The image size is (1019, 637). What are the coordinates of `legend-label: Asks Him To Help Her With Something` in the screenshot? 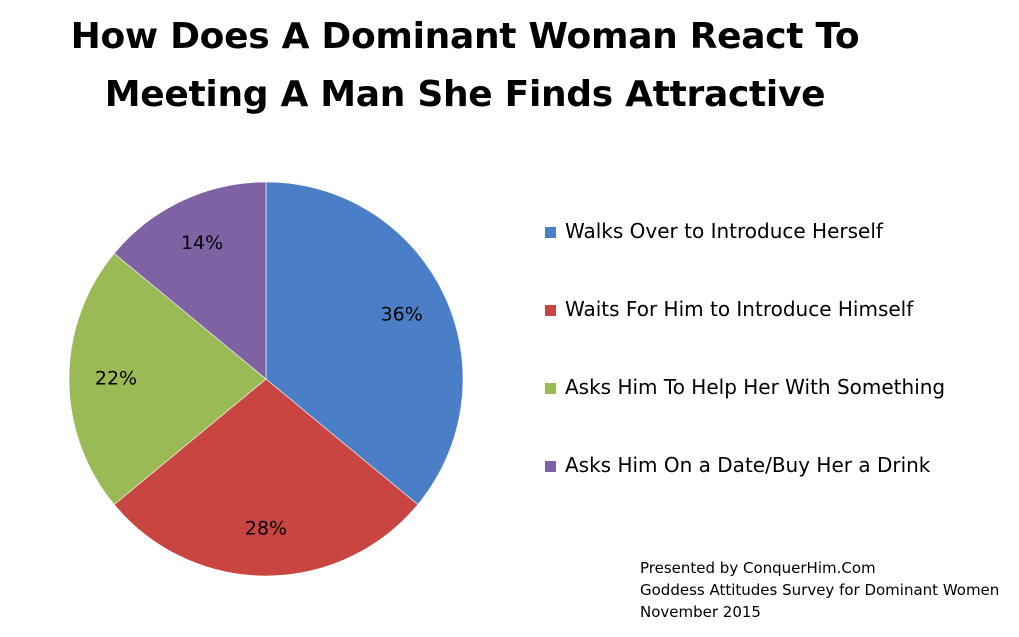 It's located at (755, 387).